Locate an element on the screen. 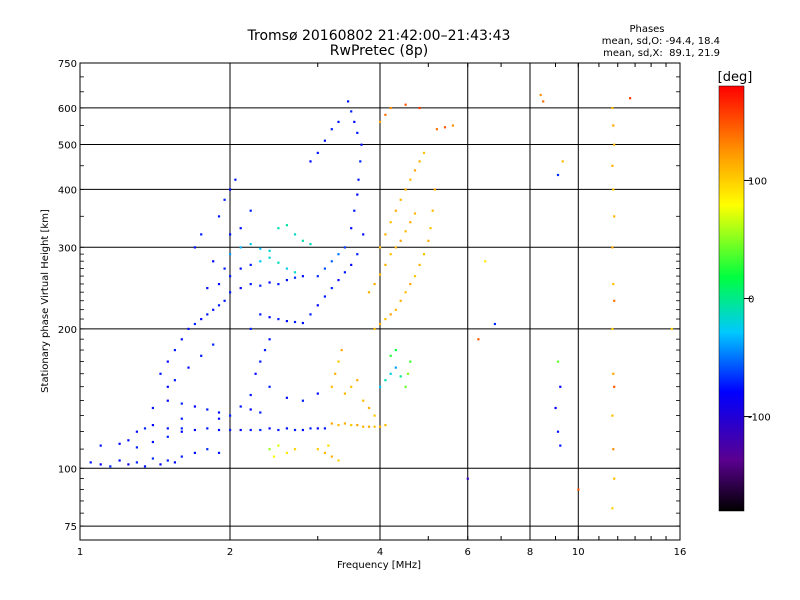 The width and height of the screenshot is (800, 600). legend-title: Phases is located at coordinates (646, 29).